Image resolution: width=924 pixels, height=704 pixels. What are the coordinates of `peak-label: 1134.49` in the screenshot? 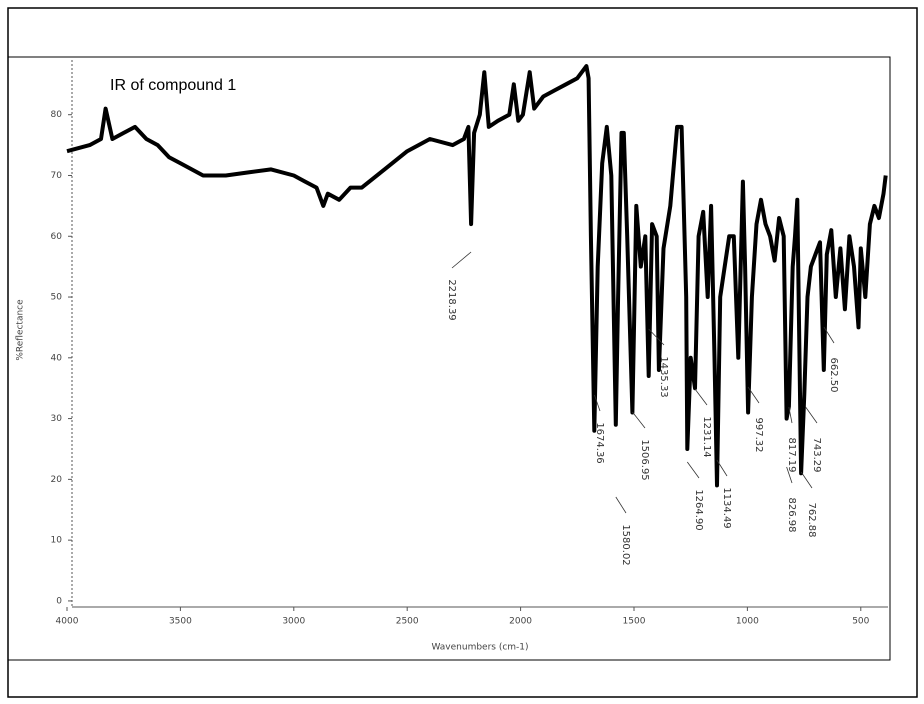 It's located at (726, 507).